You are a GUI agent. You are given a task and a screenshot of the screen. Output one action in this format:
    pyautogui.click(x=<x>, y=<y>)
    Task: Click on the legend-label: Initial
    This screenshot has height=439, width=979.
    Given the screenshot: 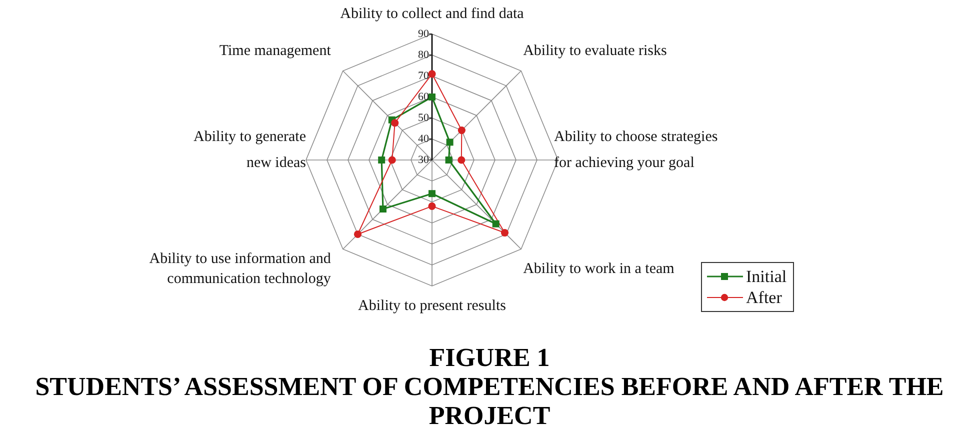 What is the action you would take?
    pyautogui.click(x=766, y=276)
    